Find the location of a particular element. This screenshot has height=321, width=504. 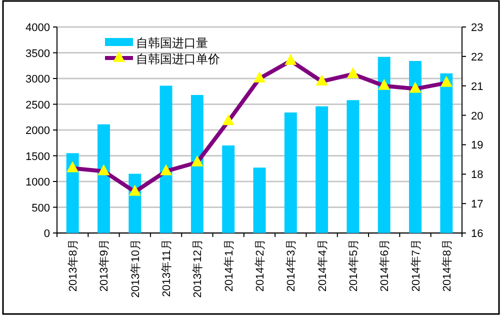

y-tick-label: 1500 is located at coordinates (38, 156).